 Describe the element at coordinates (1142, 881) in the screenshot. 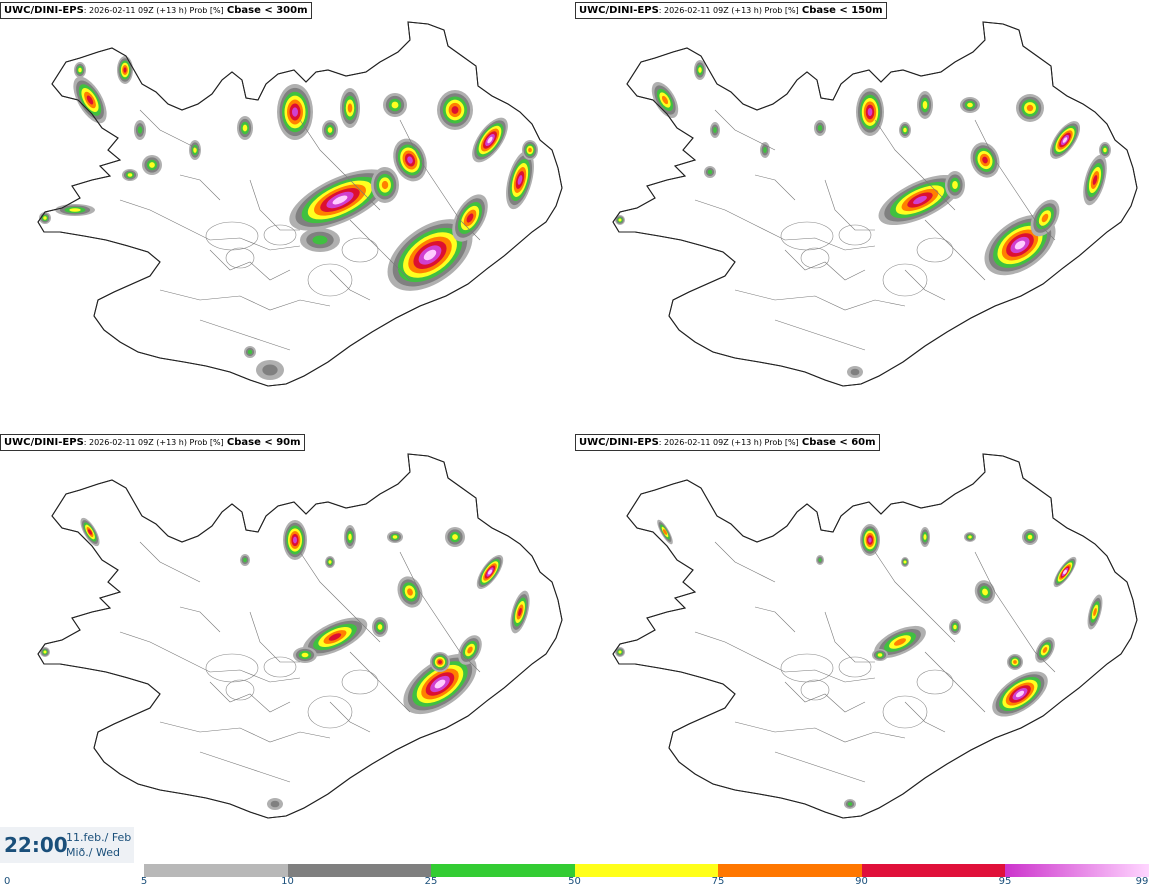

I see `colorbar-tick-label: 99` at that location.